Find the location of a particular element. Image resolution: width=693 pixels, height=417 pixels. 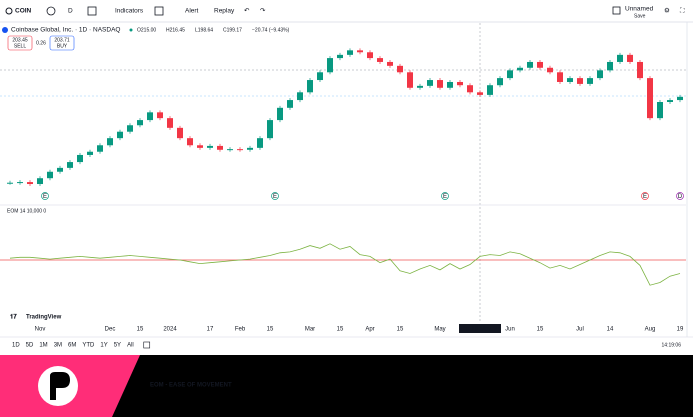

x-tick-label: Apr is located at coordinates (369, 330).